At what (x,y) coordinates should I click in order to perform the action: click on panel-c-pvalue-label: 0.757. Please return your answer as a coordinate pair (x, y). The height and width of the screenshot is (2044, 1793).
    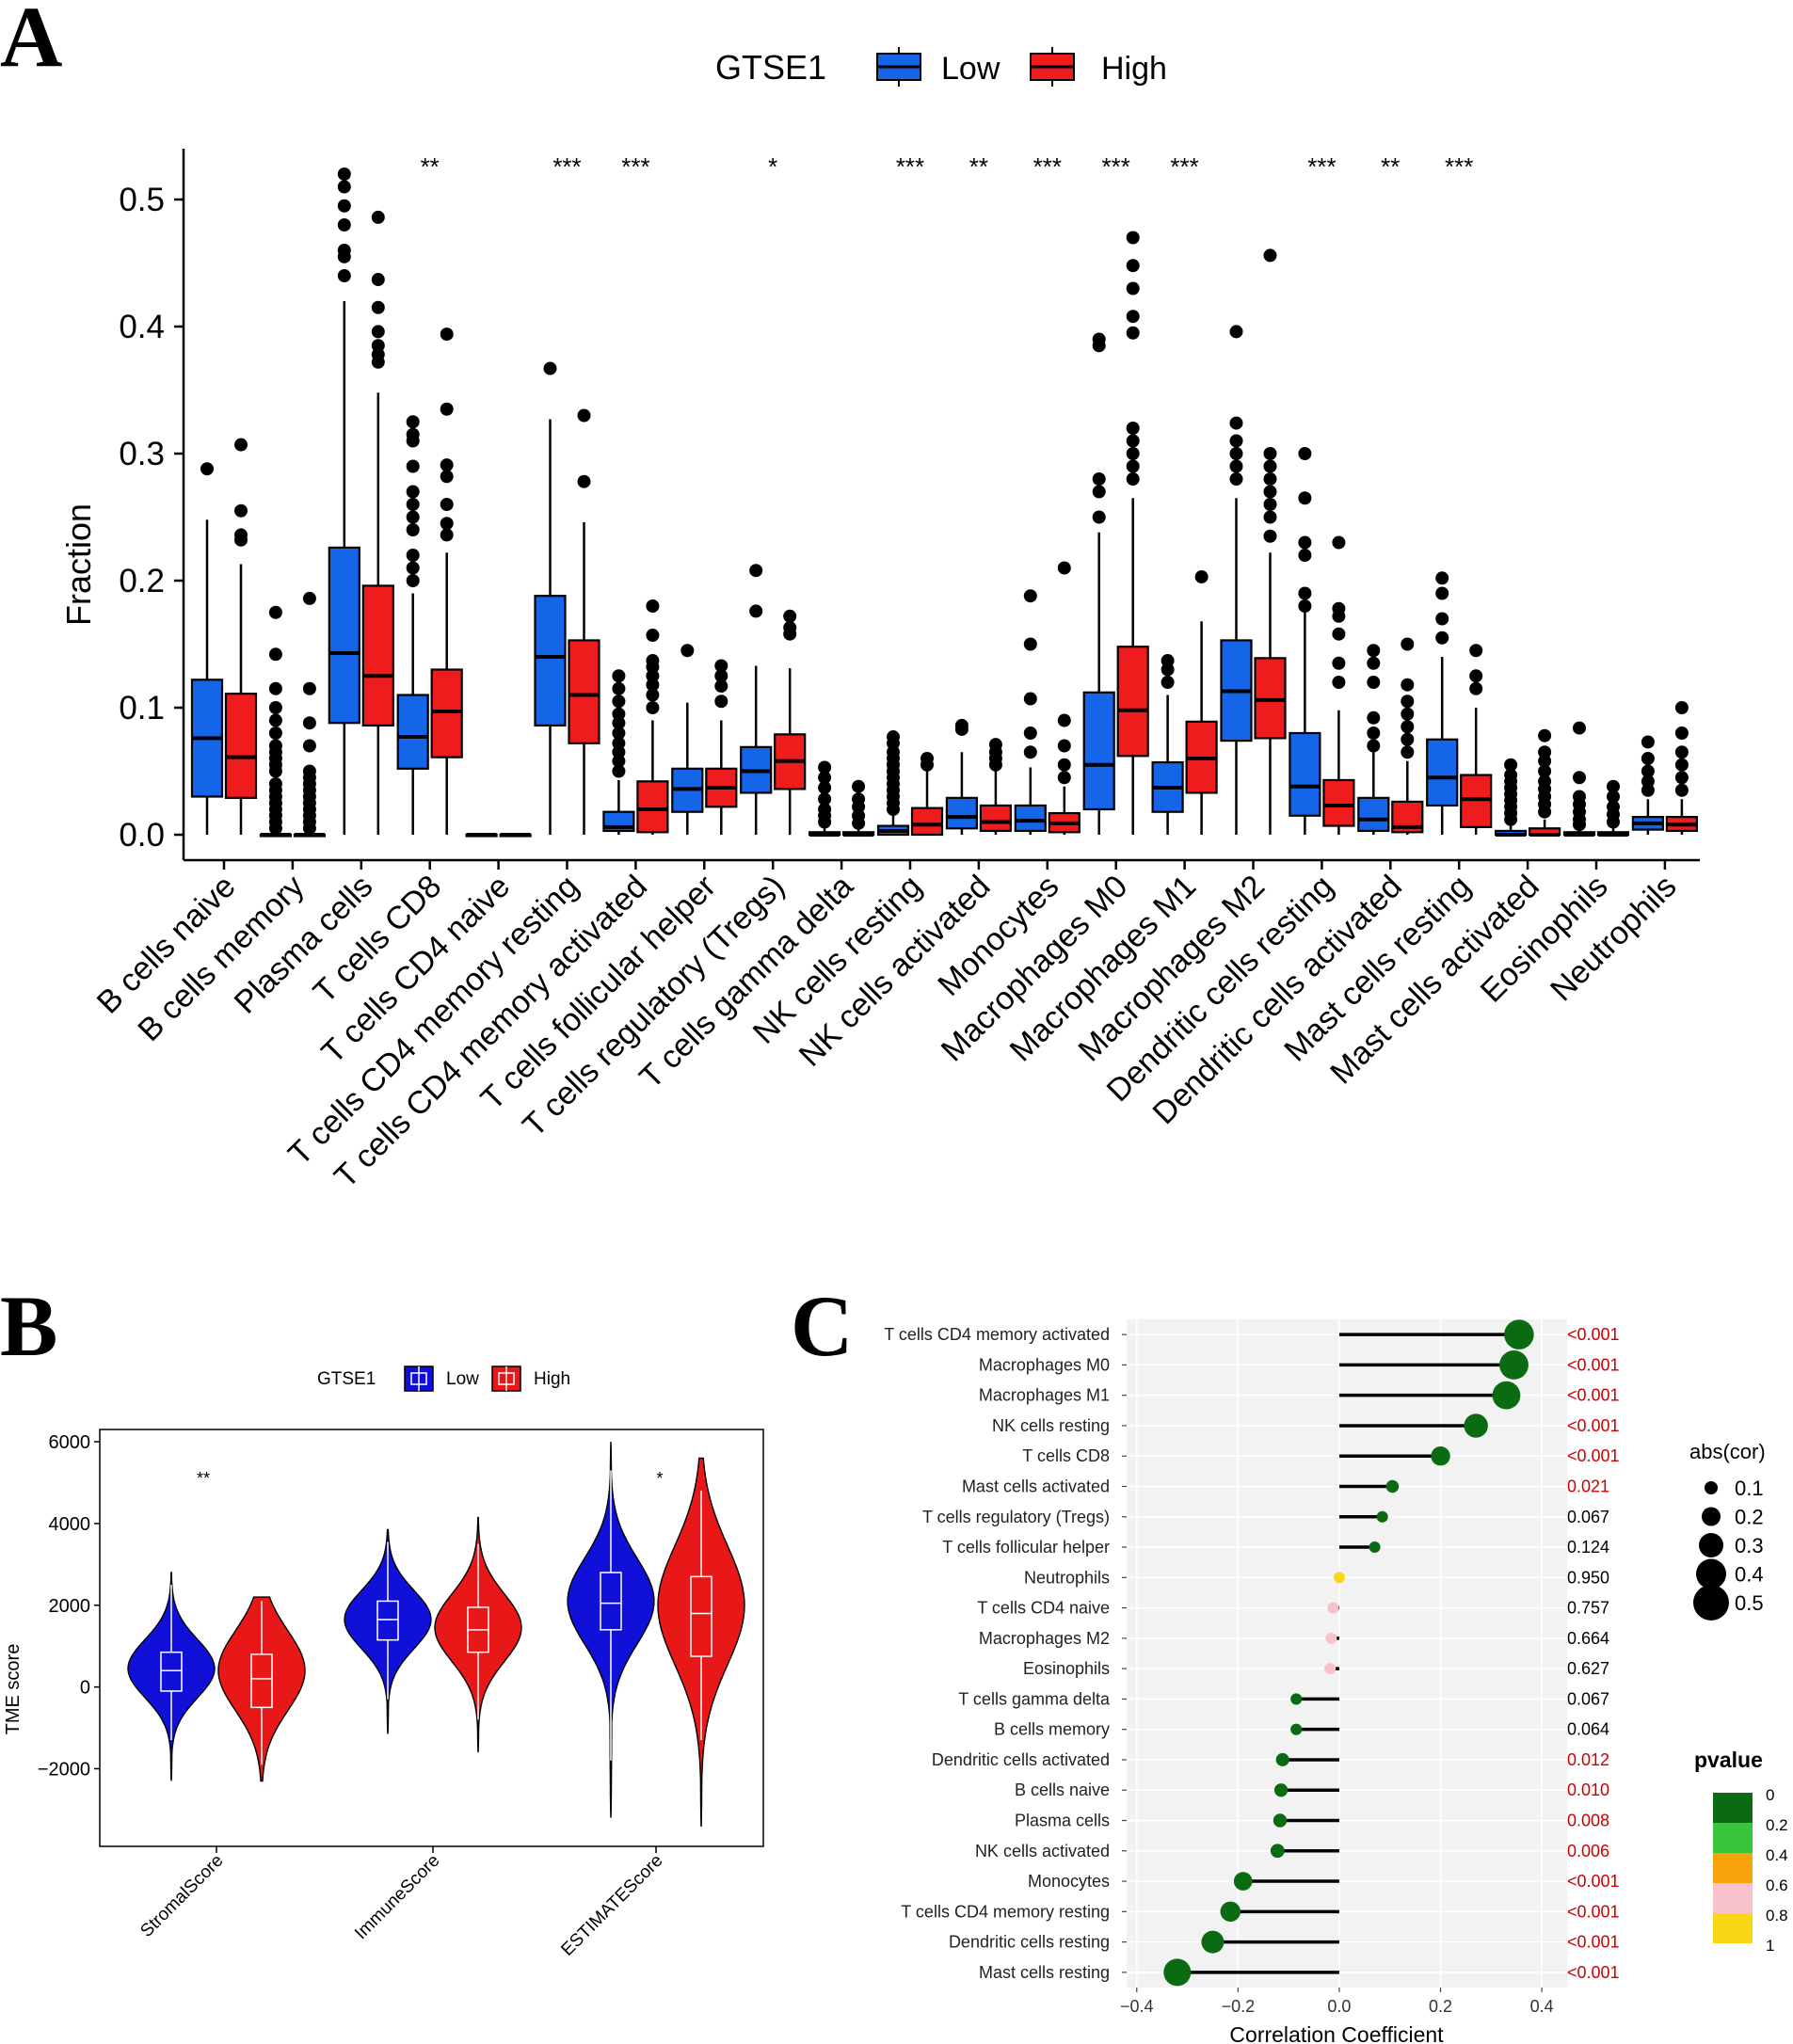
    Looking at the image, I should click on (1588, 1609).